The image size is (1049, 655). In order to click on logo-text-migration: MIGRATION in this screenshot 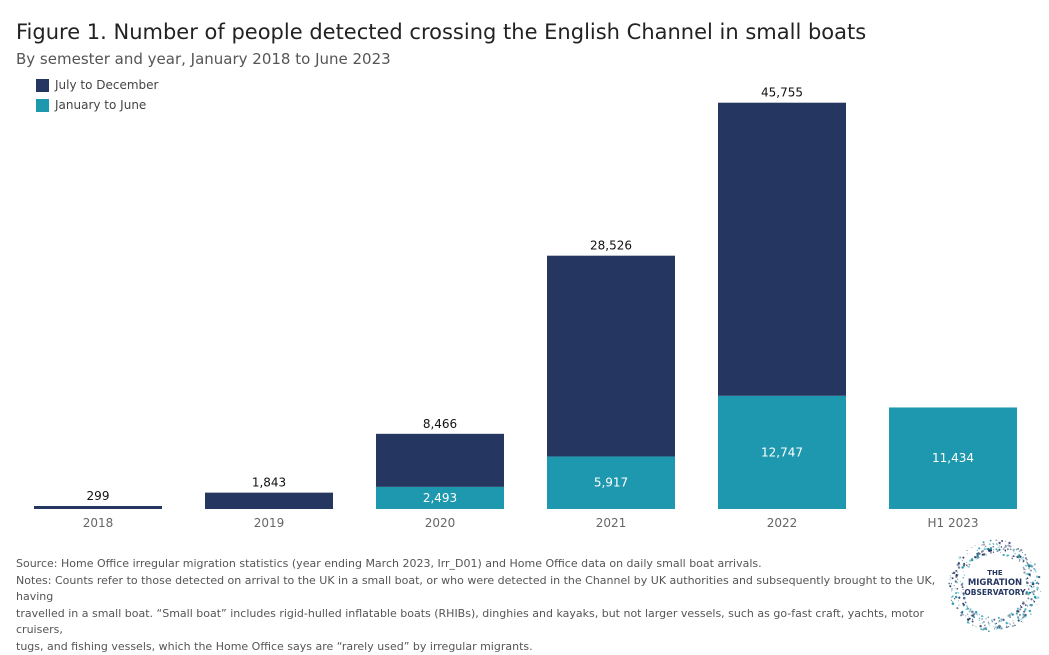, I will do `click(995, 583)`.